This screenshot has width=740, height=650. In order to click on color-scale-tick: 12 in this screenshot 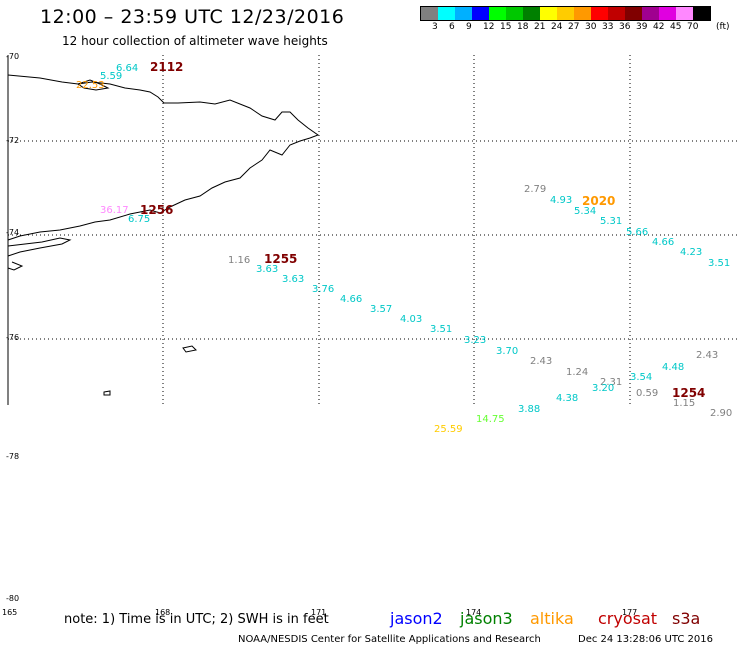, I will do `click(489, 27)`.